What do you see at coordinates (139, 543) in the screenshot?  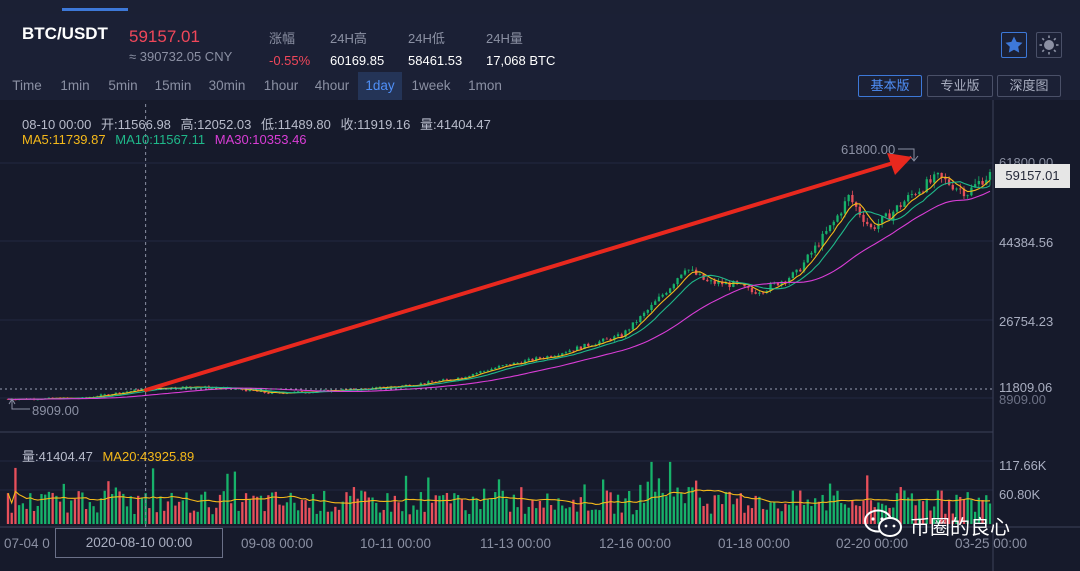 I see `crosshair-date-label: 2020-08-10 00:00` at bounding box center [139, 543].